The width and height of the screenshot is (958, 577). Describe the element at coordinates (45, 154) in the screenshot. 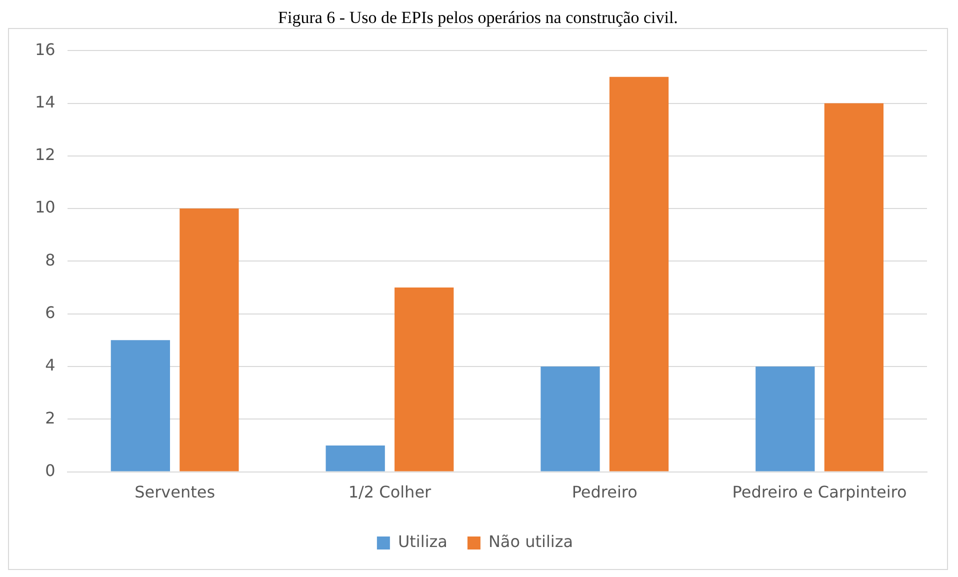

I see `y-tick-label: 12` at that location.